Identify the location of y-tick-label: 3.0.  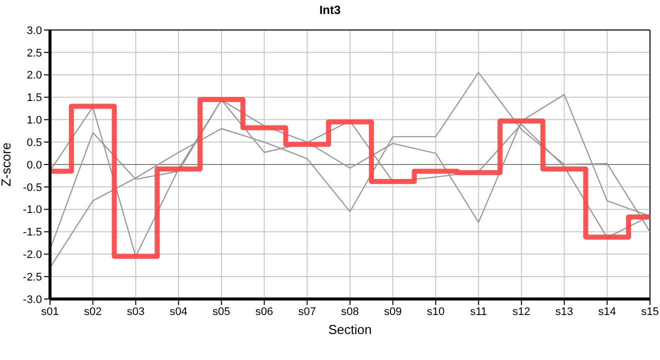
(34, 30).